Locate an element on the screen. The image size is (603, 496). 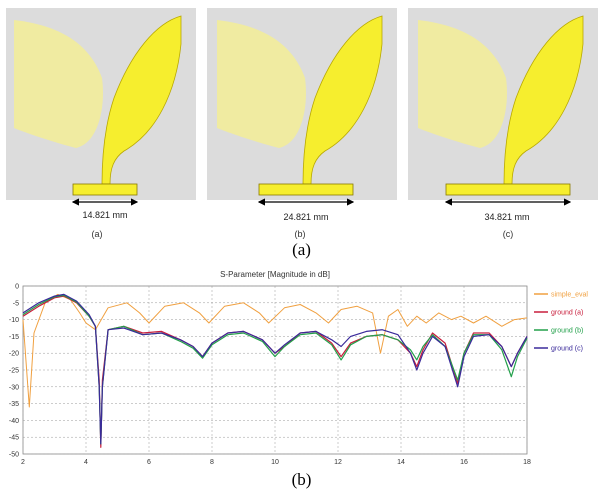
antenna-drawing-c is located at coordinates (501, 105).